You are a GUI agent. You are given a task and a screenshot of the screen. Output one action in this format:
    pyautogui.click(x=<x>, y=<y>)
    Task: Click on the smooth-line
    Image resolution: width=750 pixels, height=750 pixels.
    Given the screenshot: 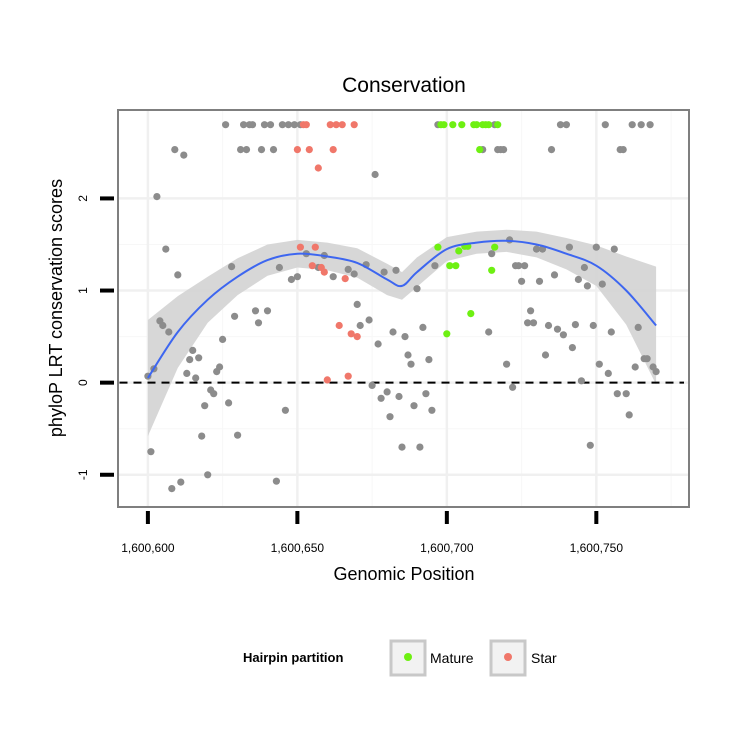 What is the action you would take?
    pyautogui.click(x=402, y=309)
    